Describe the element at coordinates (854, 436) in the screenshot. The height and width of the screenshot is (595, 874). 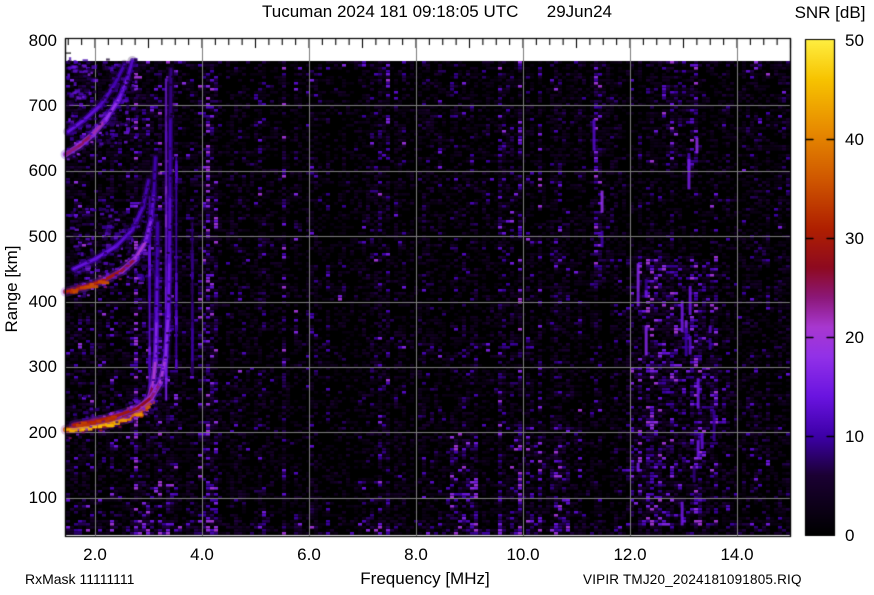
I see `colorbar-tick-label: 10` at that location.